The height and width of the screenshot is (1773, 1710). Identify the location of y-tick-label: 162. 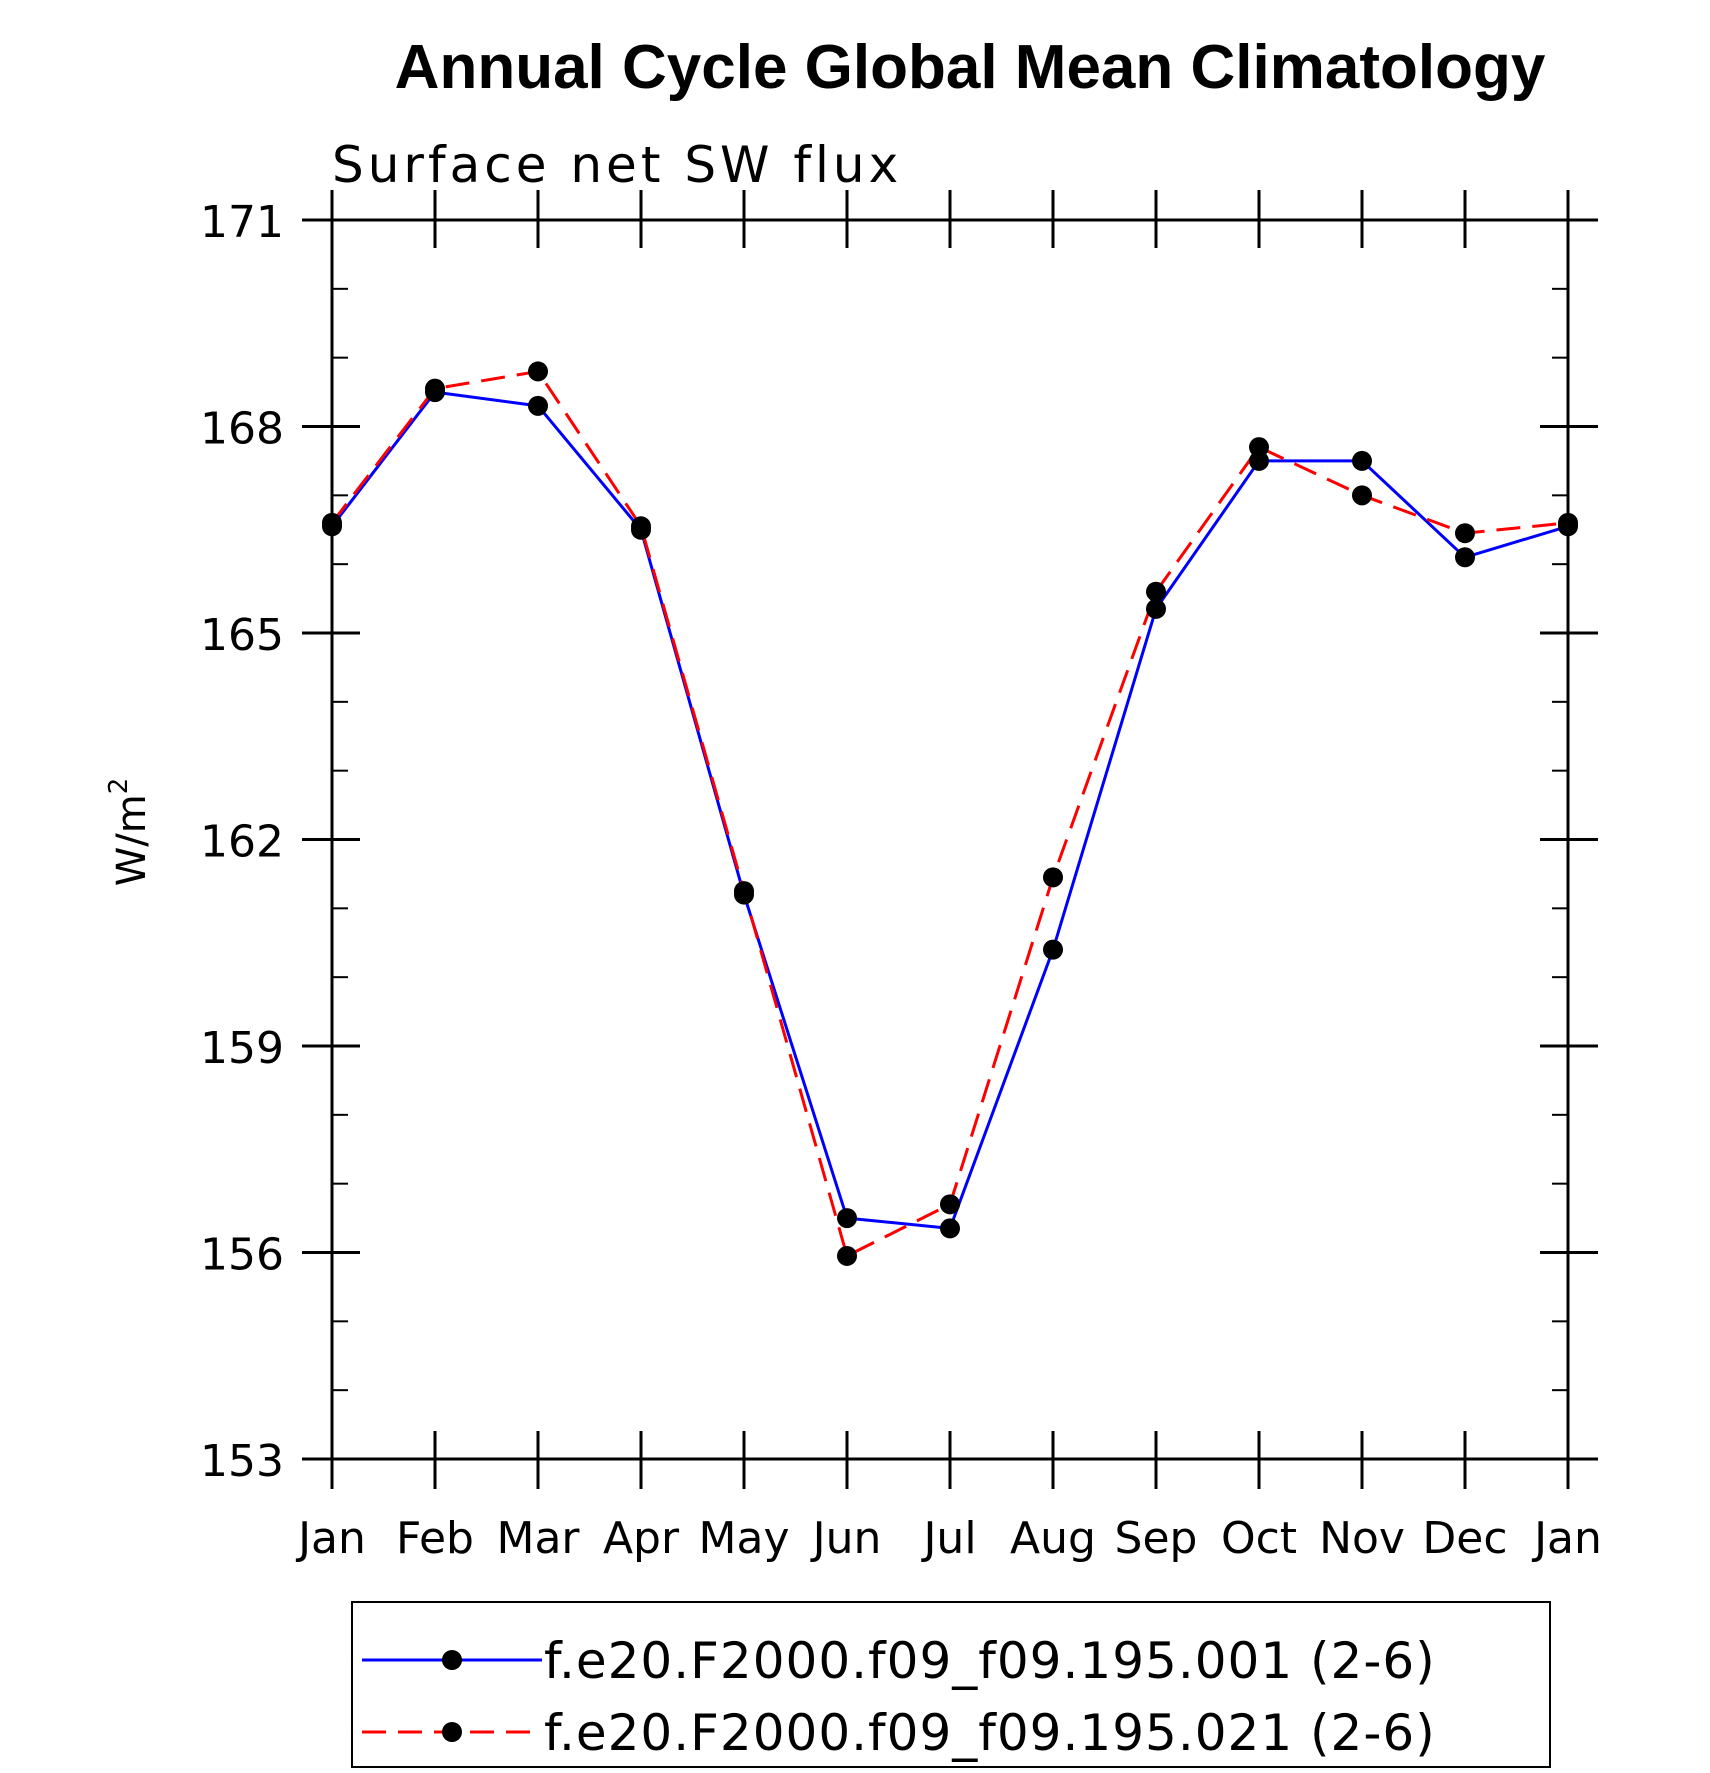
(242, 842).